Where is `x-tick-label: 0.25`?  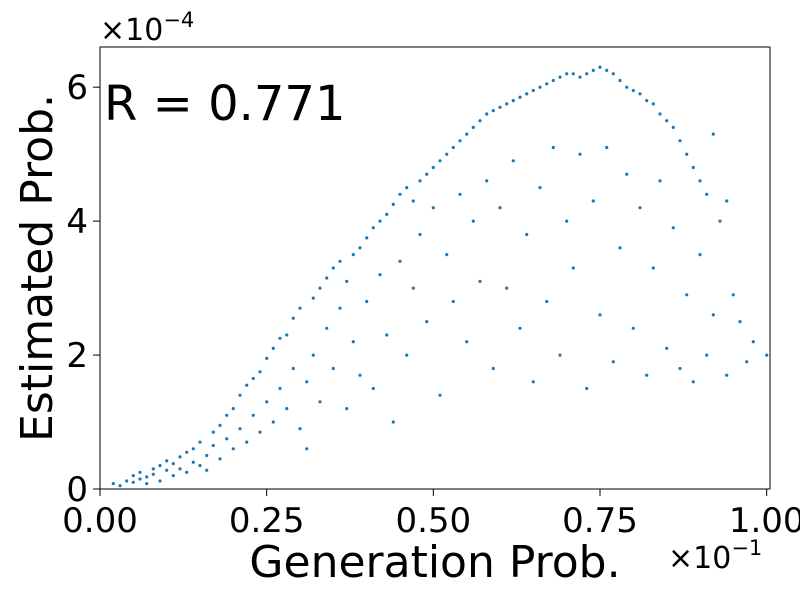 x-tick-label: 0.25 is located at coordinates (267, 521).